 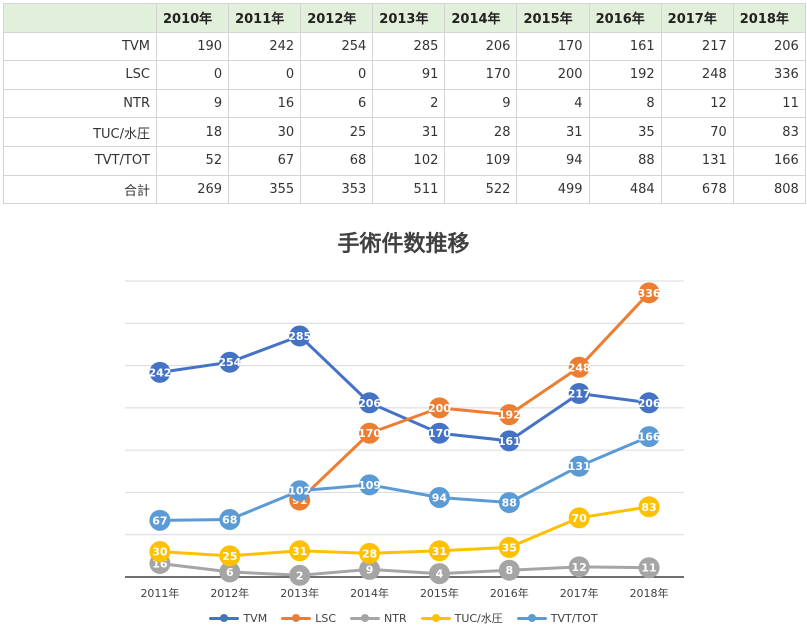 I want to click on data-label: 254, so click(x=229, y=362).